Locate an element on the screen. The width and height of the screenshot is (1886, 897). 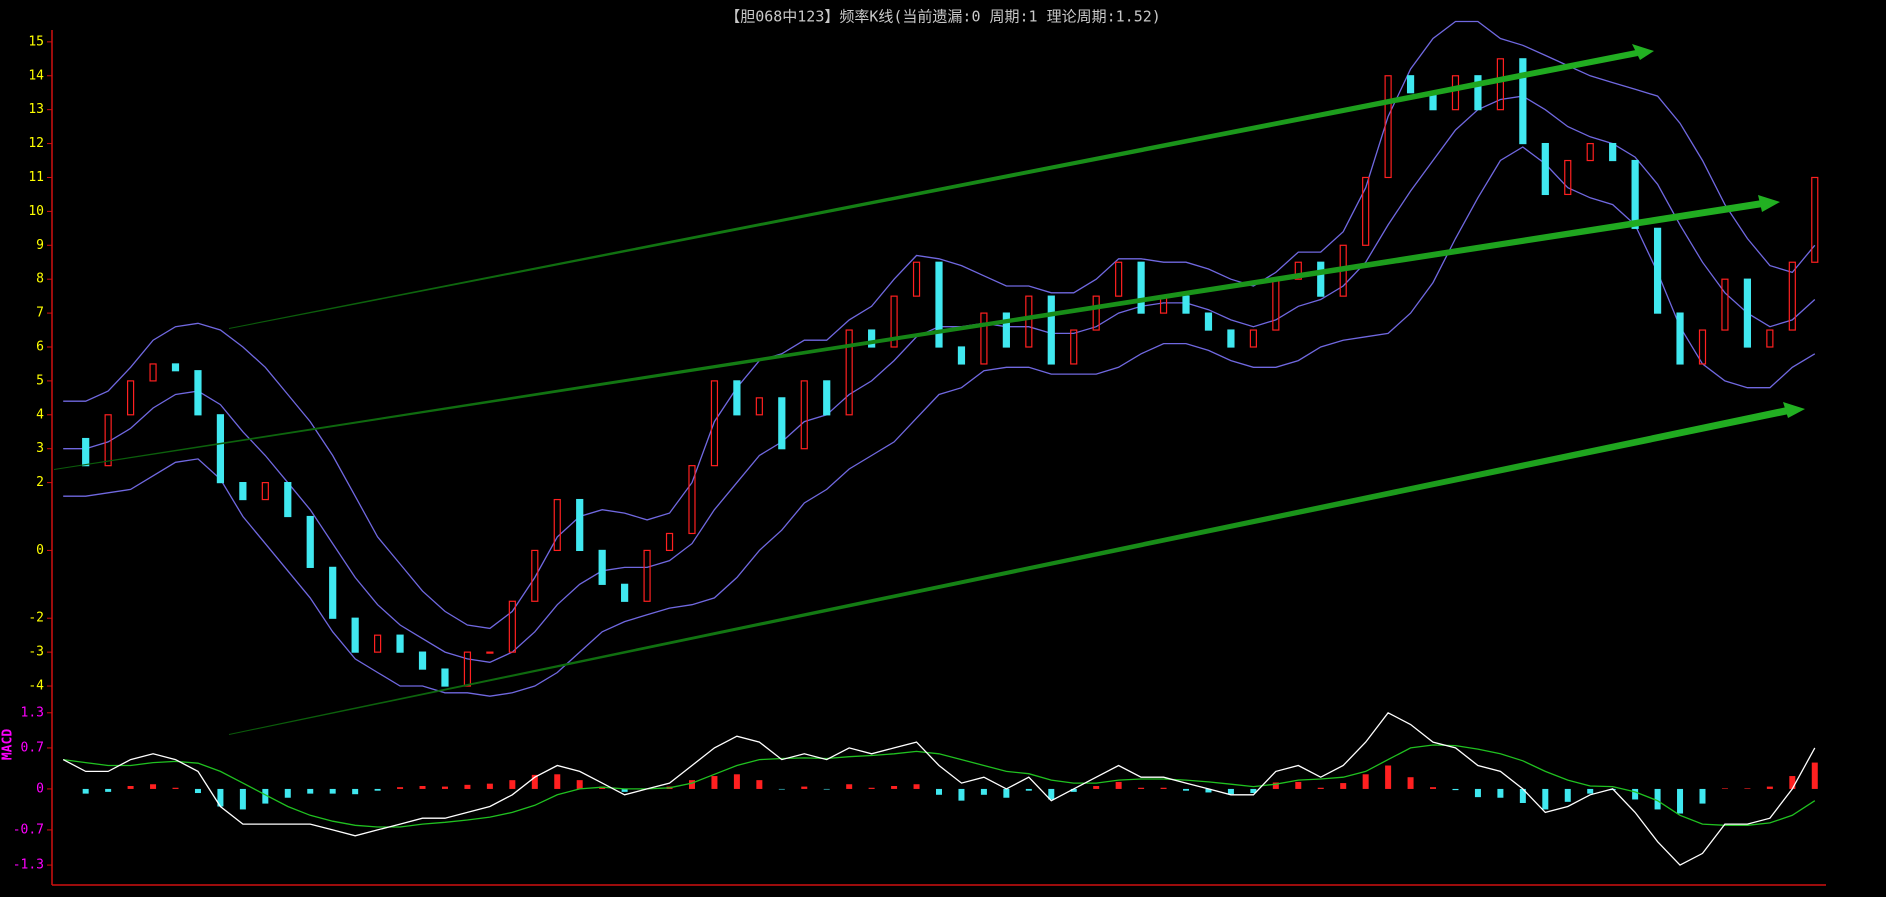
y-tick-label: 13 is located at coordinates (36, 109).